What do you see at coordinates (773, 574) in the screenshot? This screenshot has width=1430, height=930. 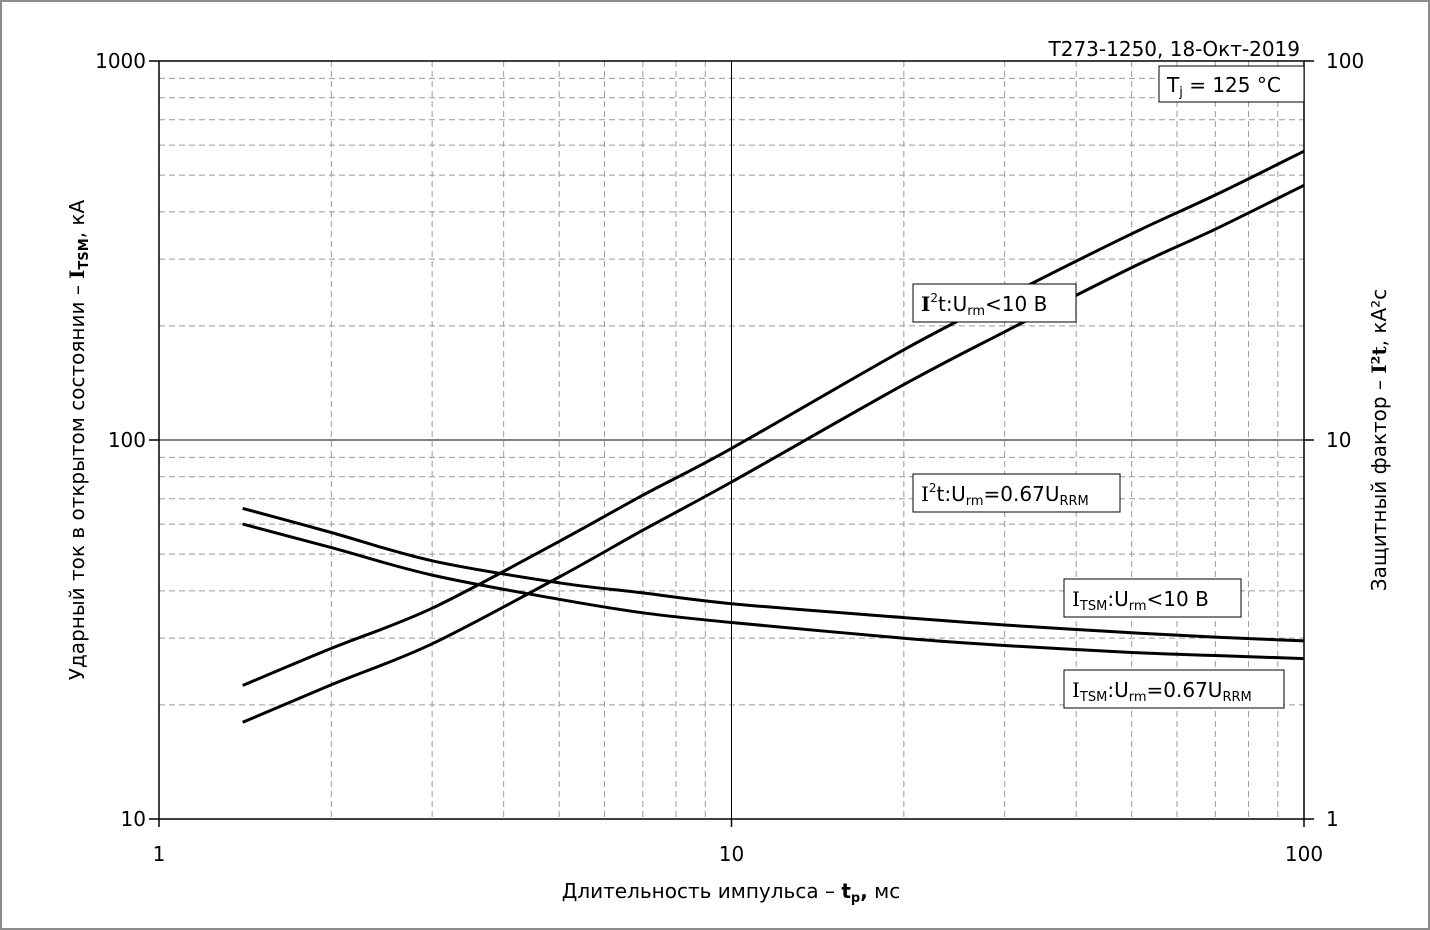 I see `series-line-itsm-low` at bounding box center [773, 574].